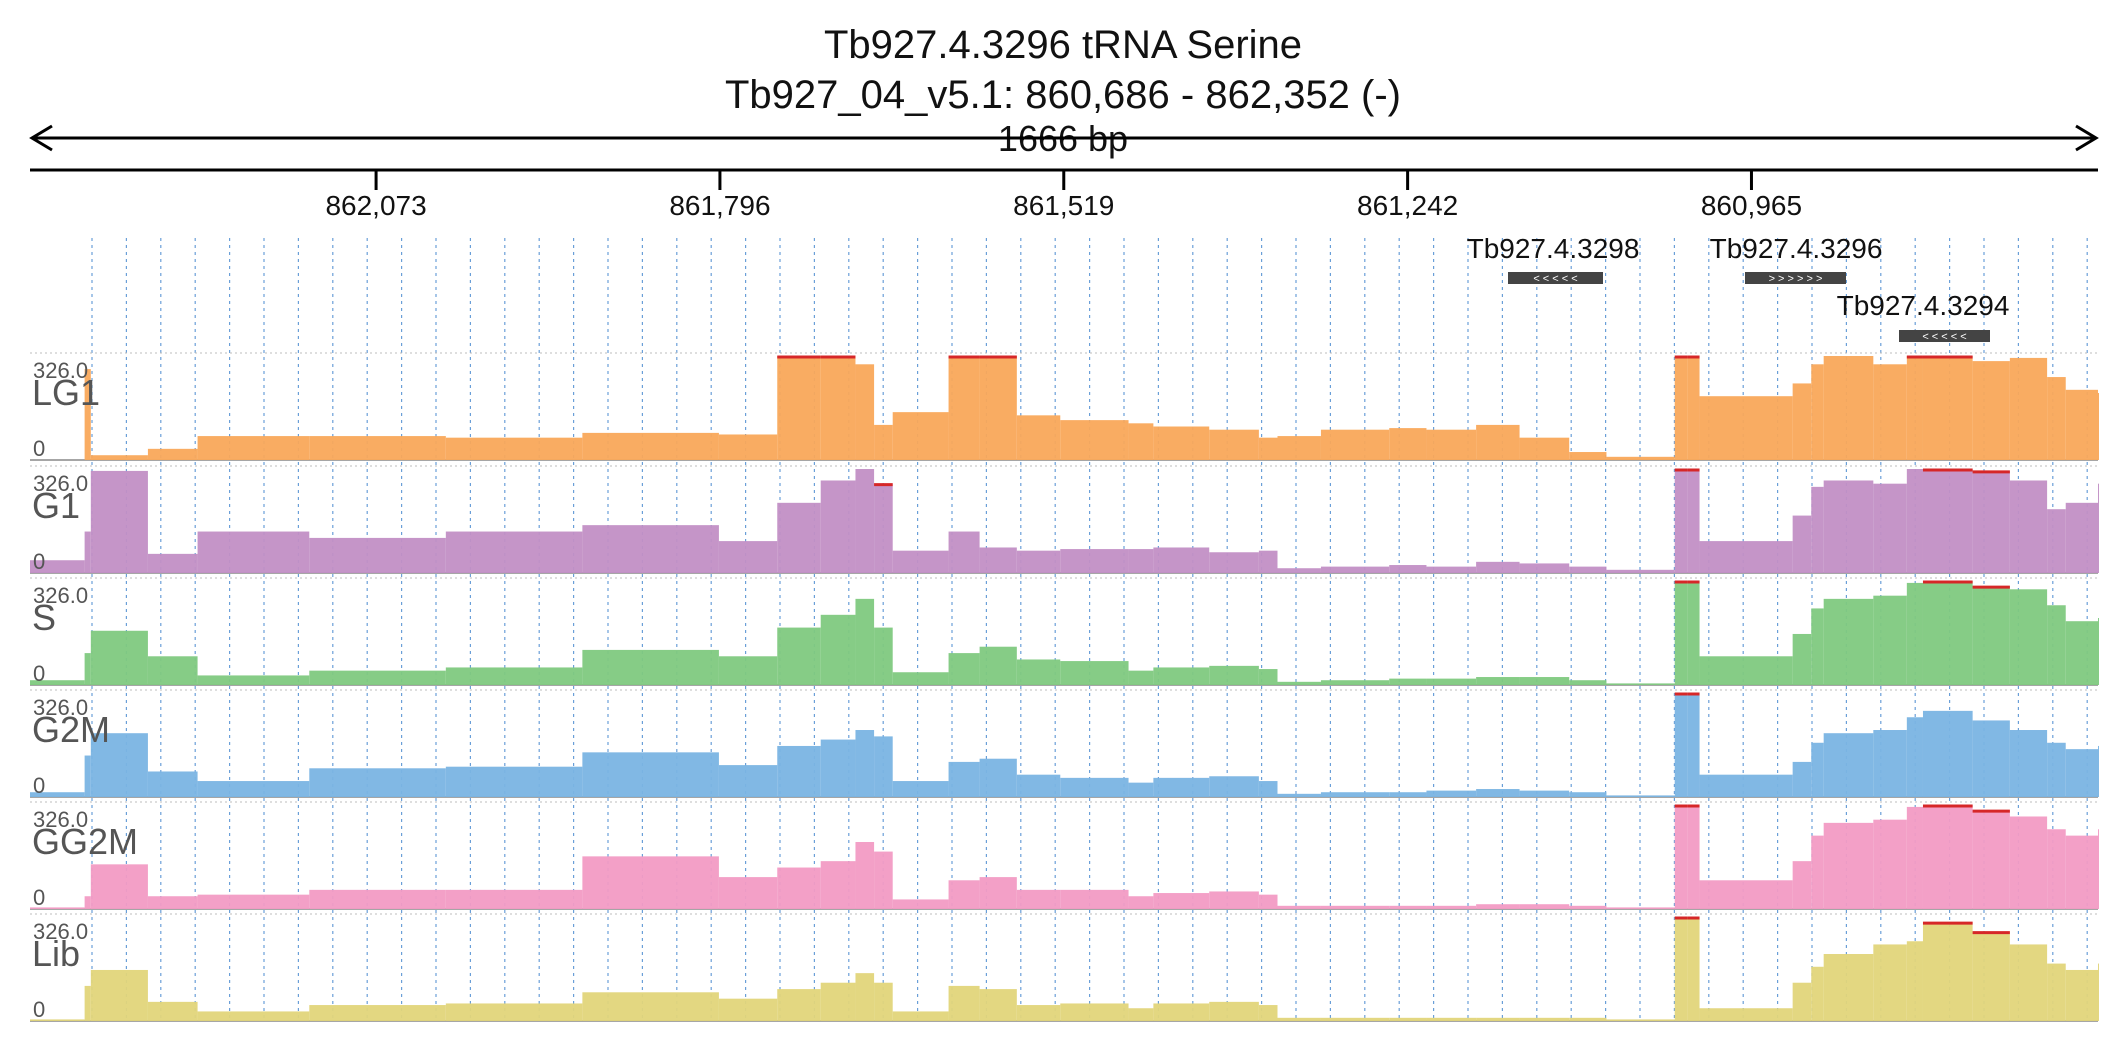 This screenshot has height=1058, width=2126. I want to click on track-name-label: G1, so click(56, 505).